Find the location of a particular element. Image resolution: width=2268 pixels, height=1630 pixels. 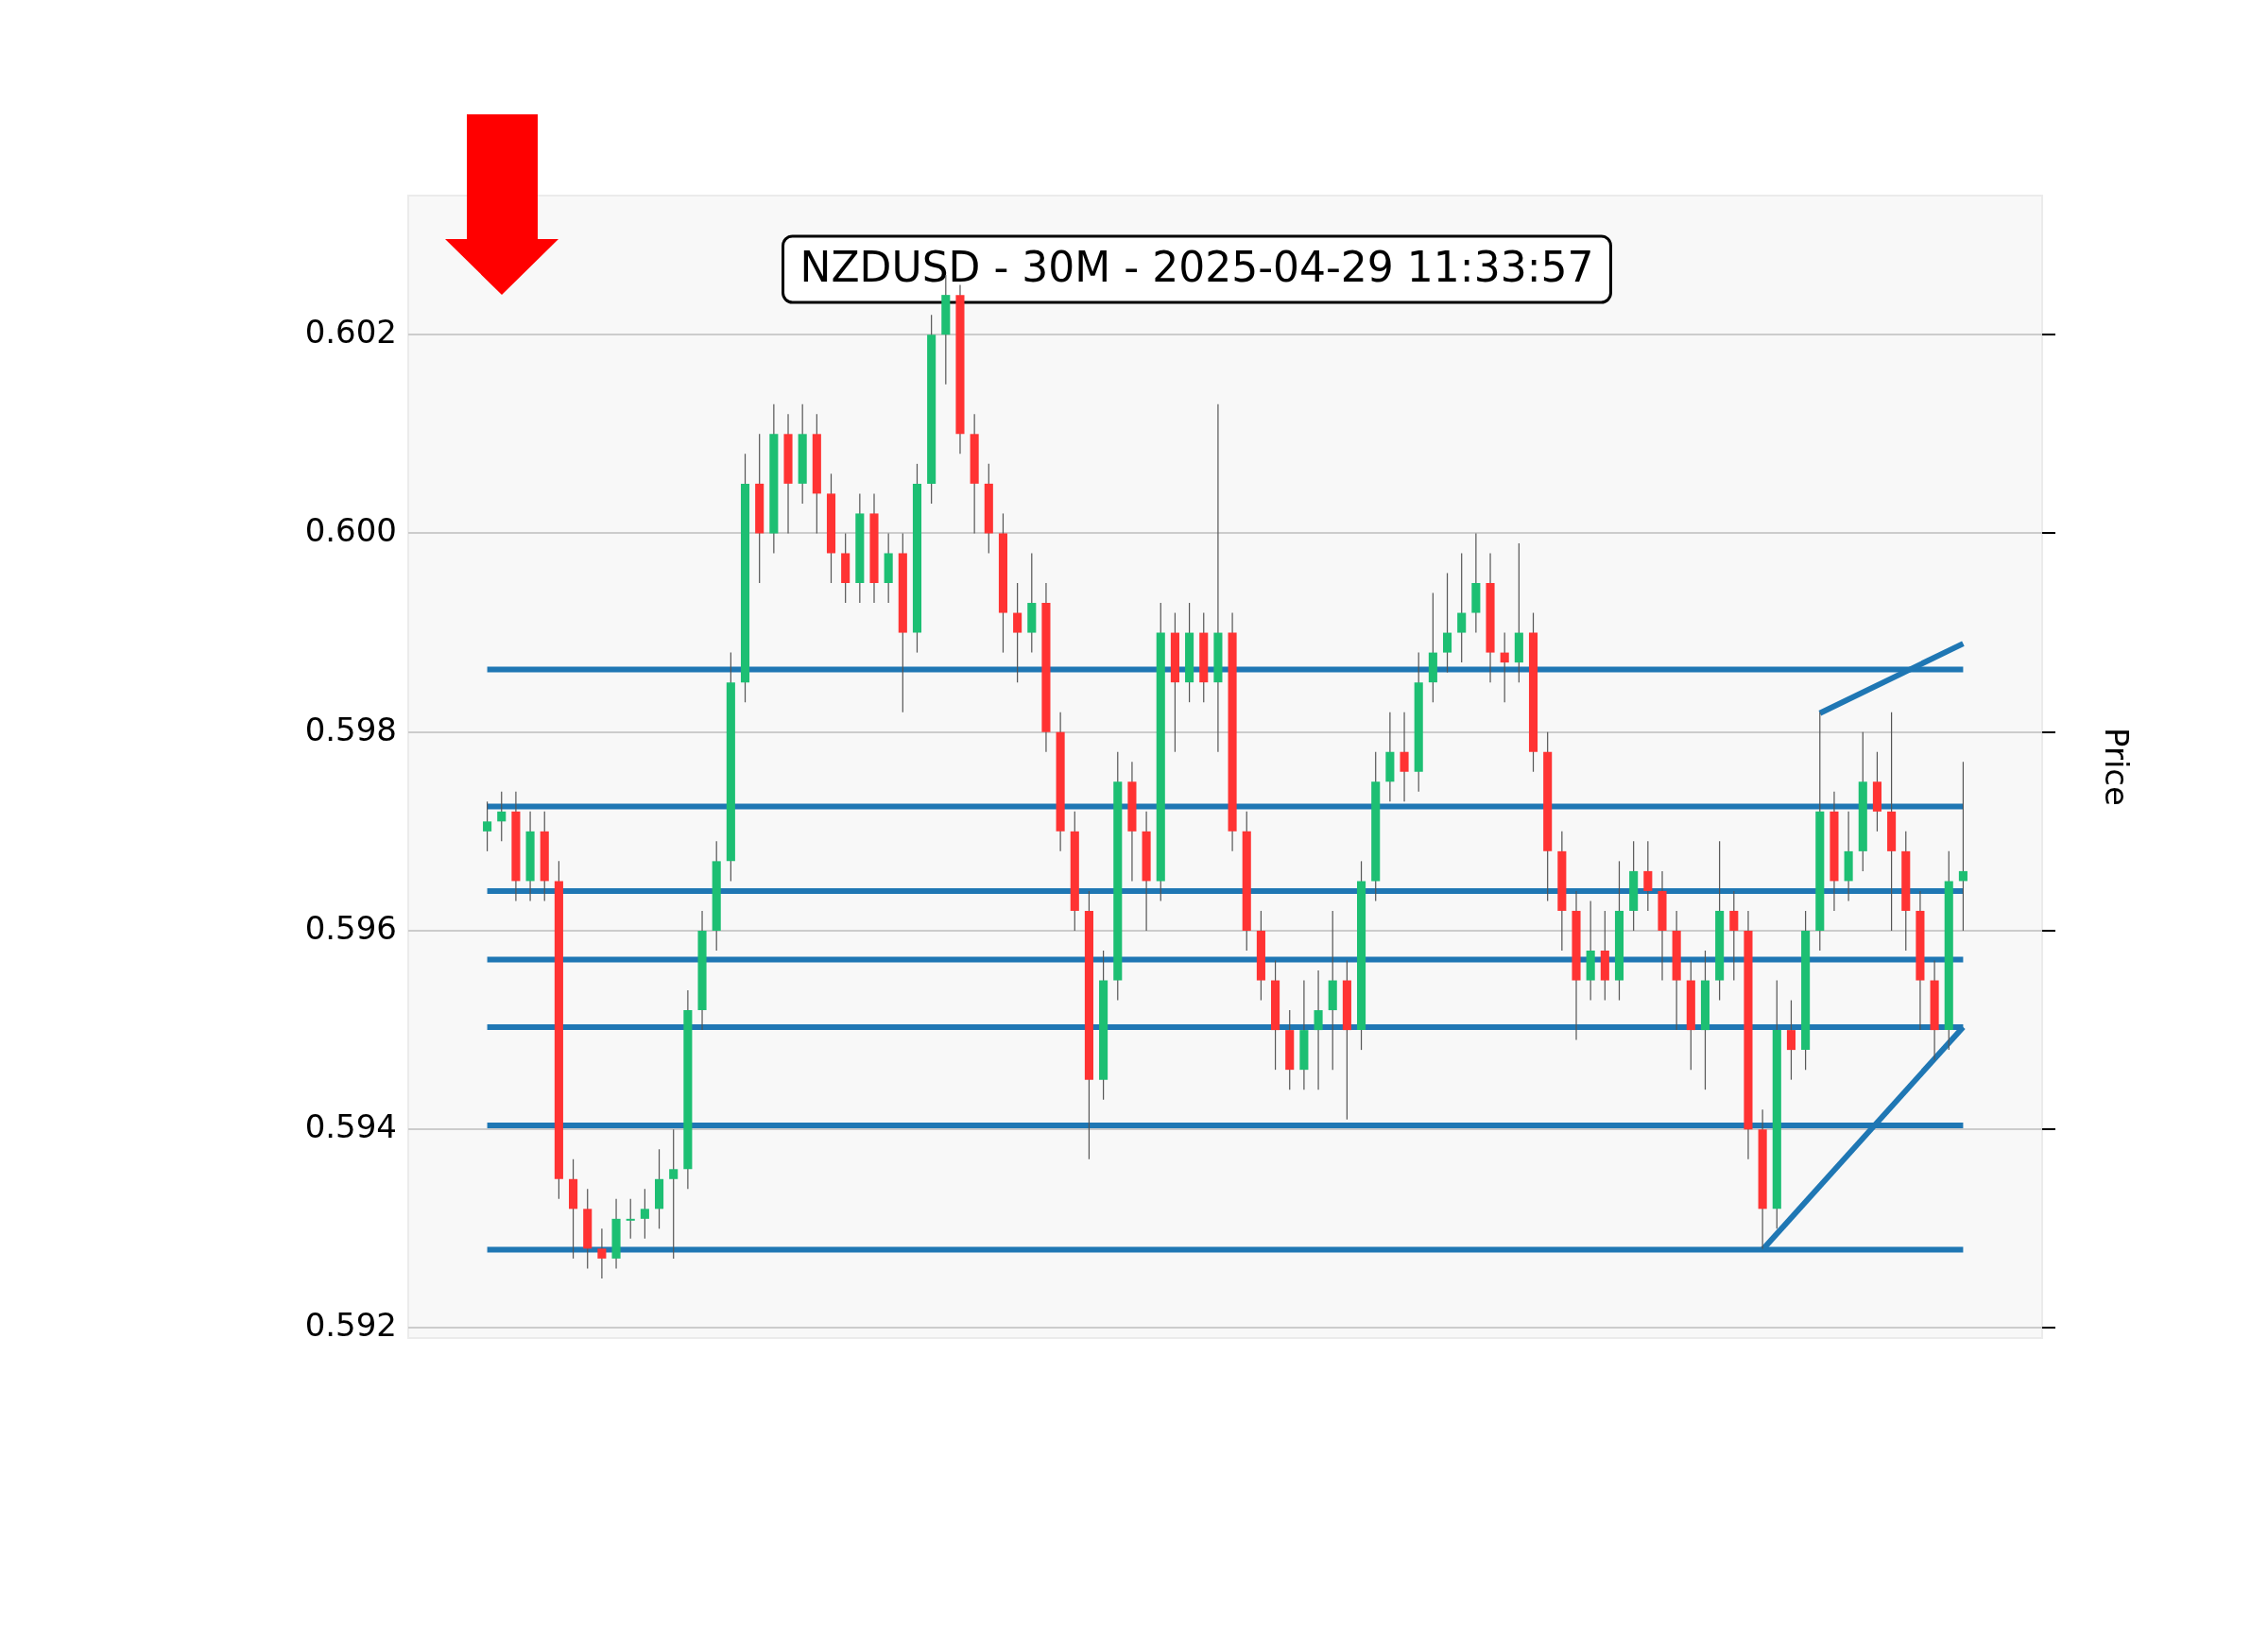

y-tick-label: 0.596 is located at coordinates (350, 928).